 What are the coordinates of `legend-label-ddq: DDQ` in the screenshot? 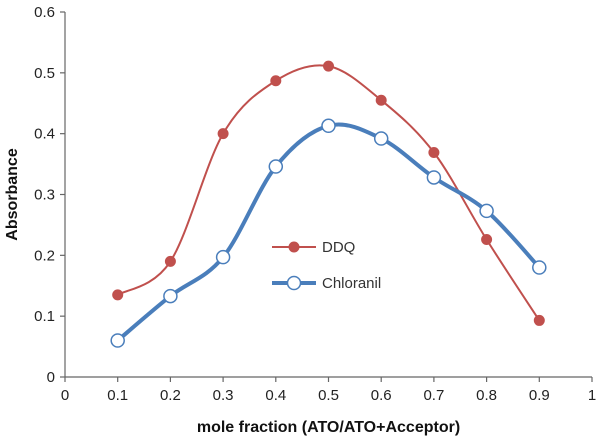 It's located at (338, 247).